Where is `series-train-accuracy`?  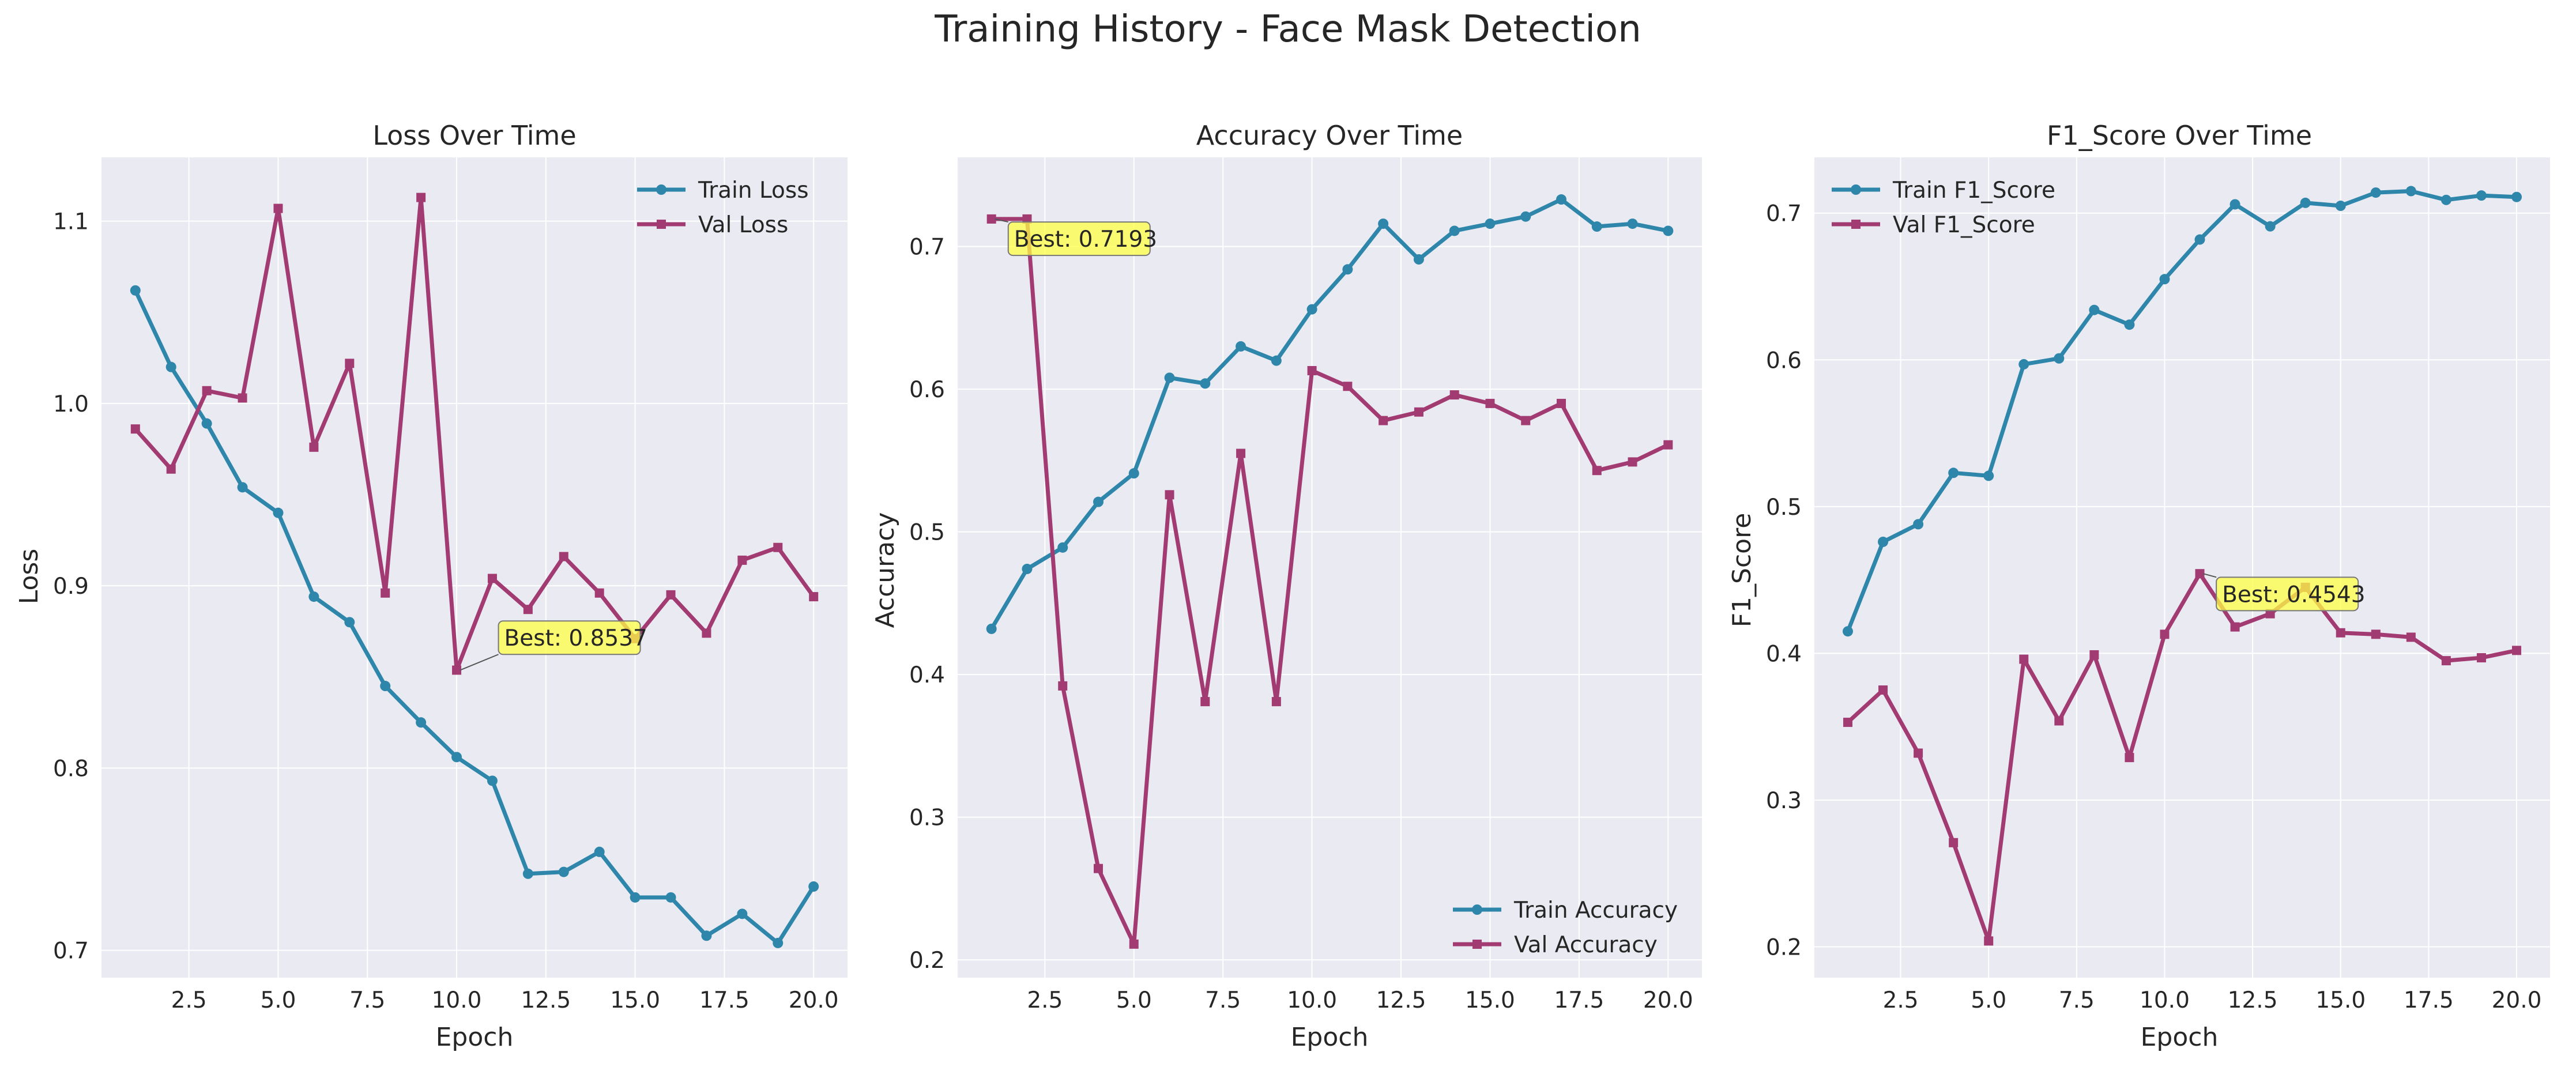
series-train-accuracy is located at coordinates (1330, 414).